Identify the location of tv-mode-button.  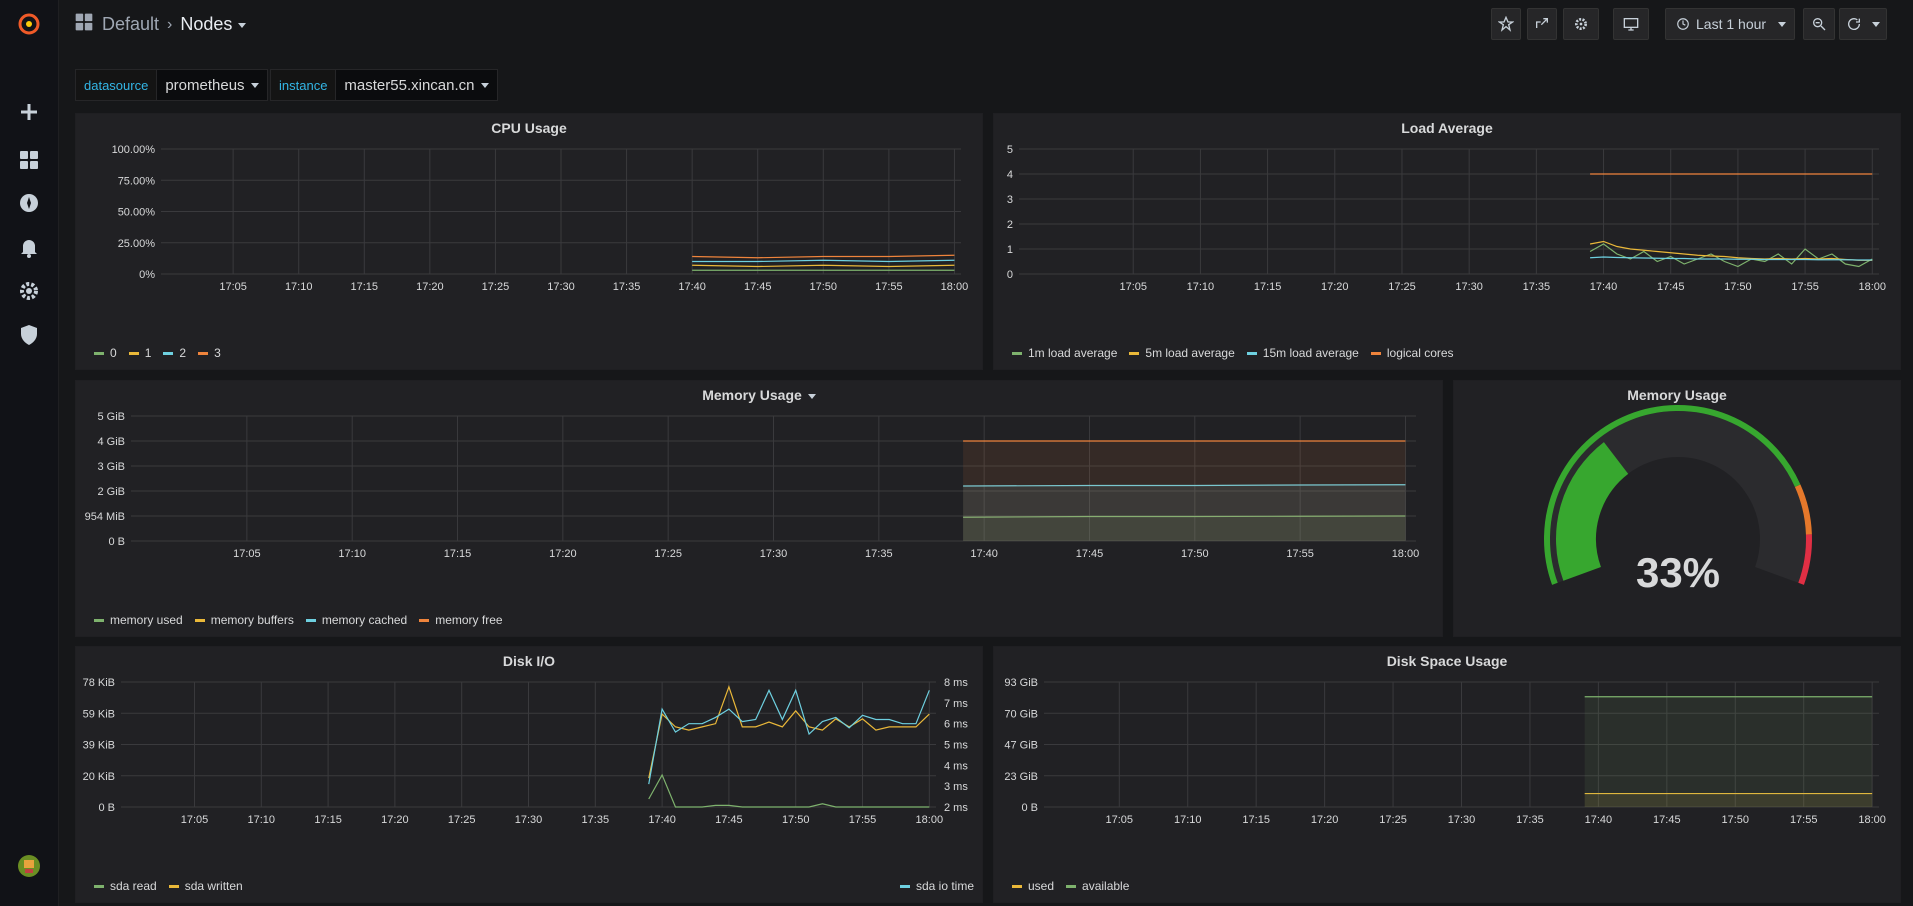
(1631, 24).